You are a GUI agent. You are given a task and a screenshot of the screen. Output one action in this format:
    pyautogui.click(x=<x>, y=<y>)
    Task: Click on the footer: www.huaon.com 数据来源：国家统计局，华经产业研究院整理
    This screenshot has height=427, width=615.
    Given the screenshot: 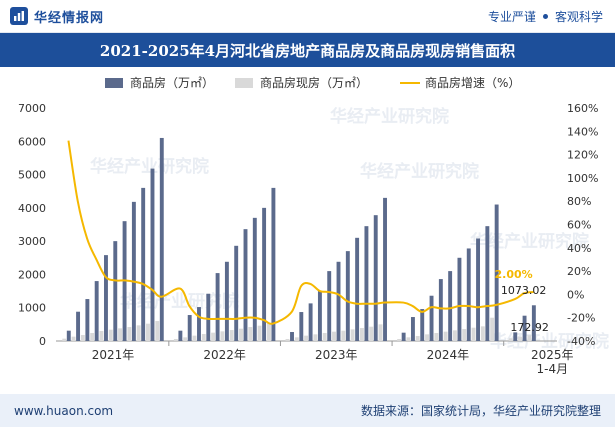 What is the action you would take?
    pyautogui.click(x=307, y=410)
    